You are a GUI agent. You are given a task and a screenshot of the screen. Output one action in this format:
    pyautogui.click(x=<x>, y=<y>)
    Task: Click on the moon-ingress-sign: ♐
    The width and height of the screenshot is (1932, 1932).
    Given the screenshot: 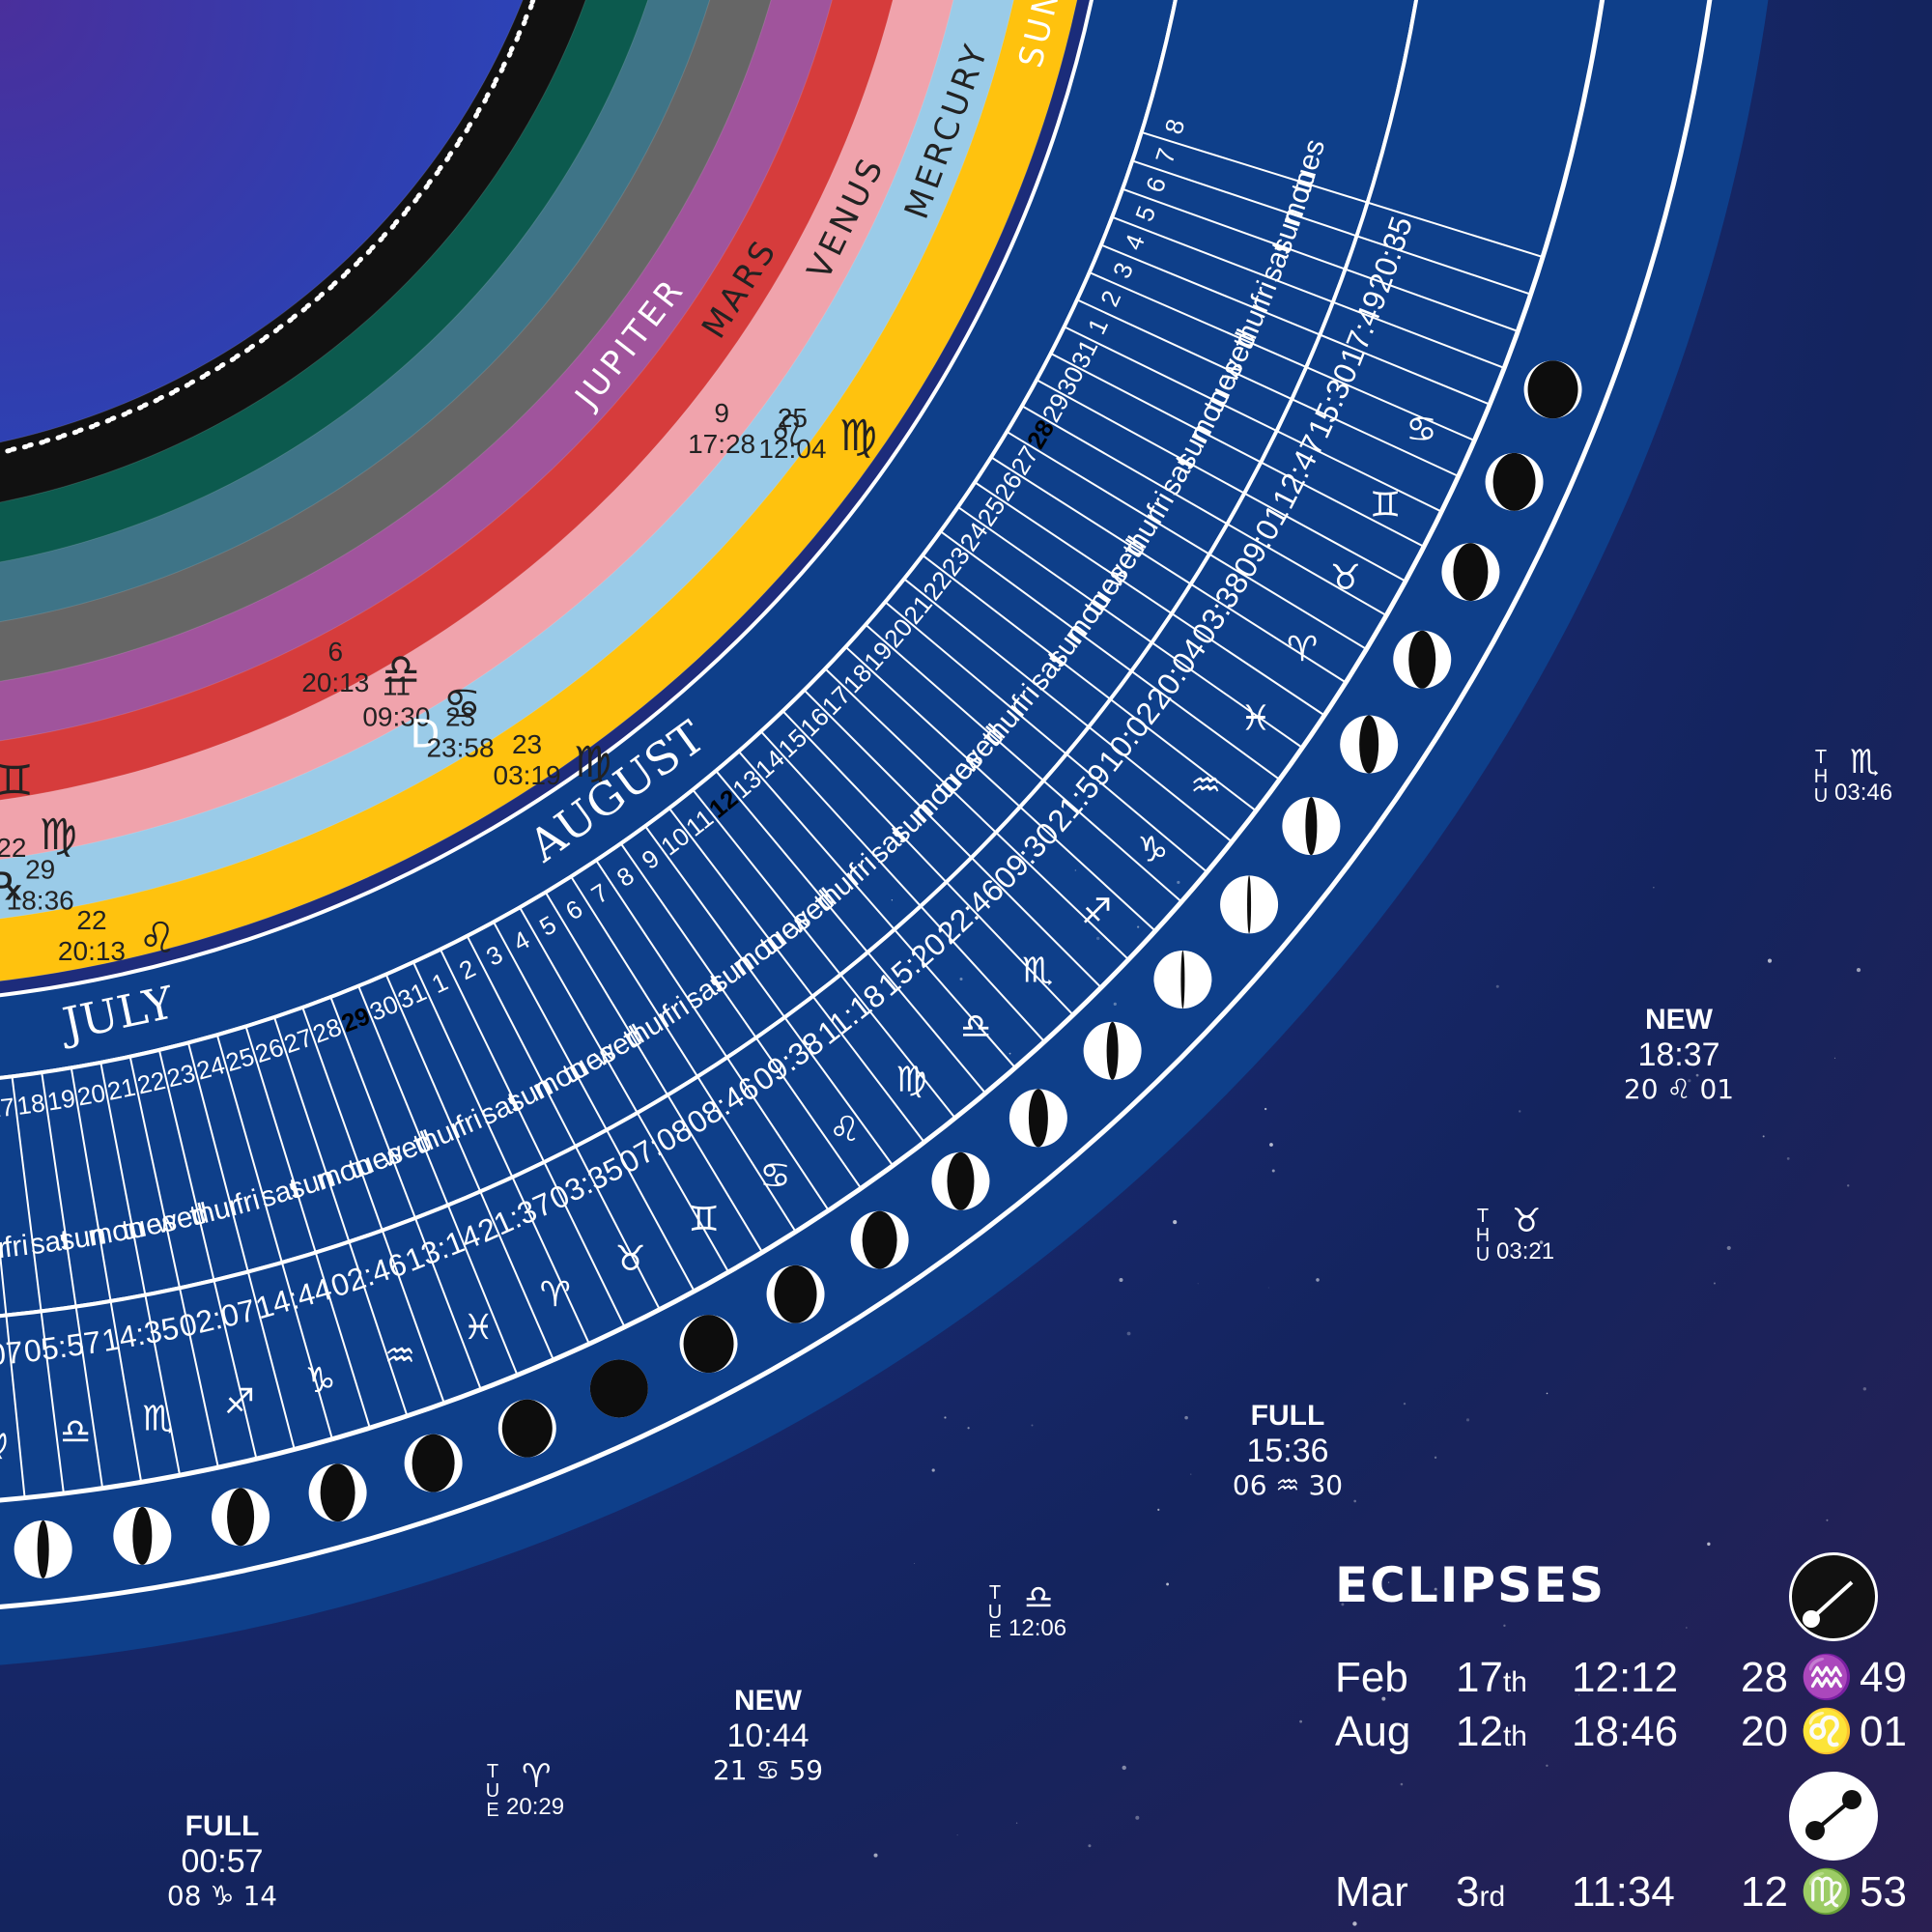 What is the action you would take?
    pyautogui.click(x=239, y=1402)
    